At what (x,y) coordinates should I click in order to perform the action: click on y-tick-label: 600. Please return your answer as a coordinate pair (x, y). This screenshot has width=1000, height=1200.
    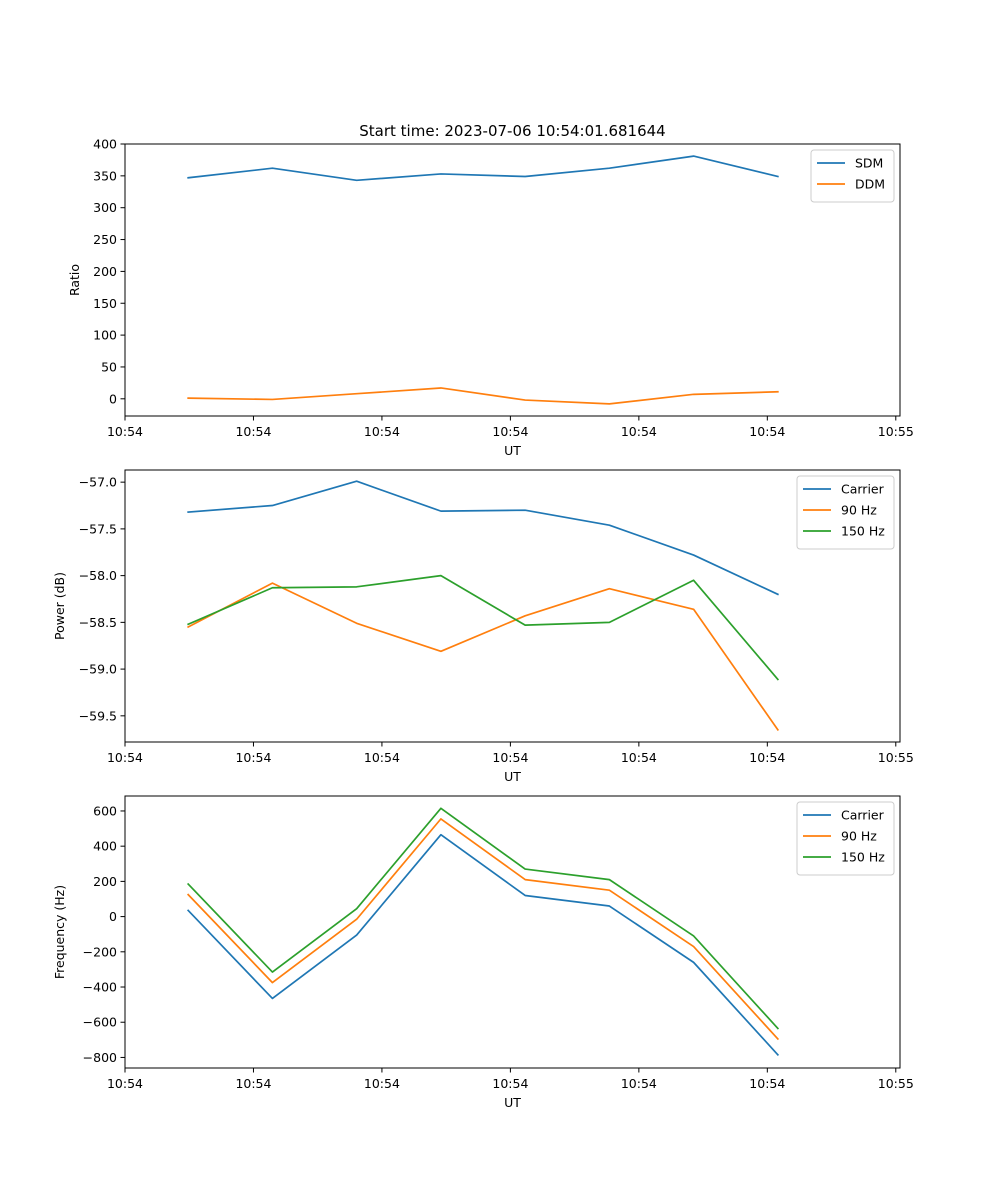
    Looking at the image, I should click on (105, 810).